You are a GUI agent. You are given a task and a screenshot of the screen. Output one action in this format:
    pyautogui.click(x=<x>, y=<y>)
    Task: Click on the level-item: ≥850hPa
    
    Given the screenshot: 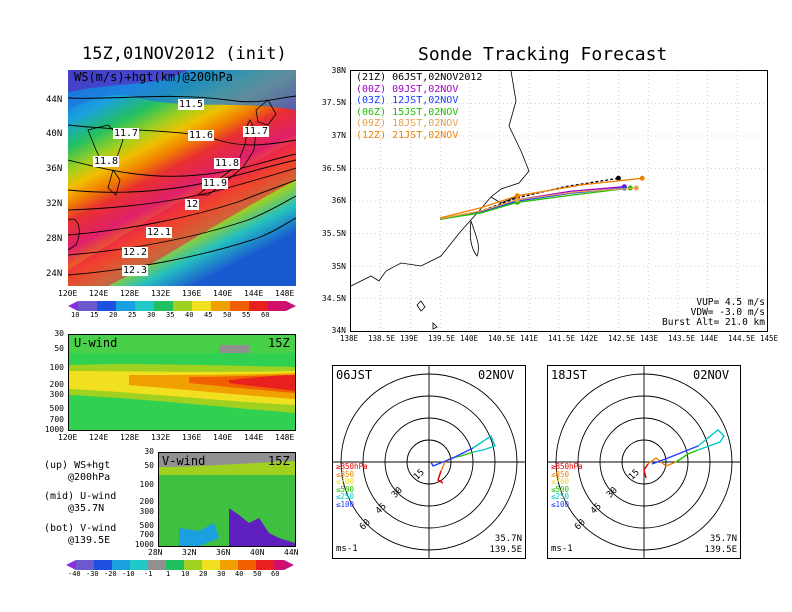 What is the action you would take?
    pyautogui.click(x=352, y=466)
    